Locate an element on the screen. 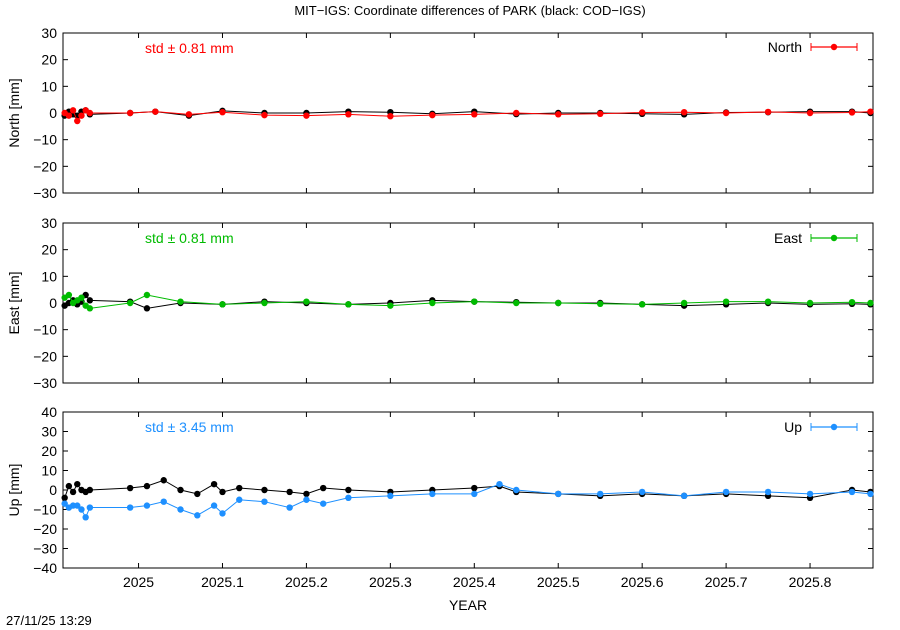 The height and width of the screenshot is (630, 900). std-label: std ± 3.45 mm is located at coordinates (189, 427).